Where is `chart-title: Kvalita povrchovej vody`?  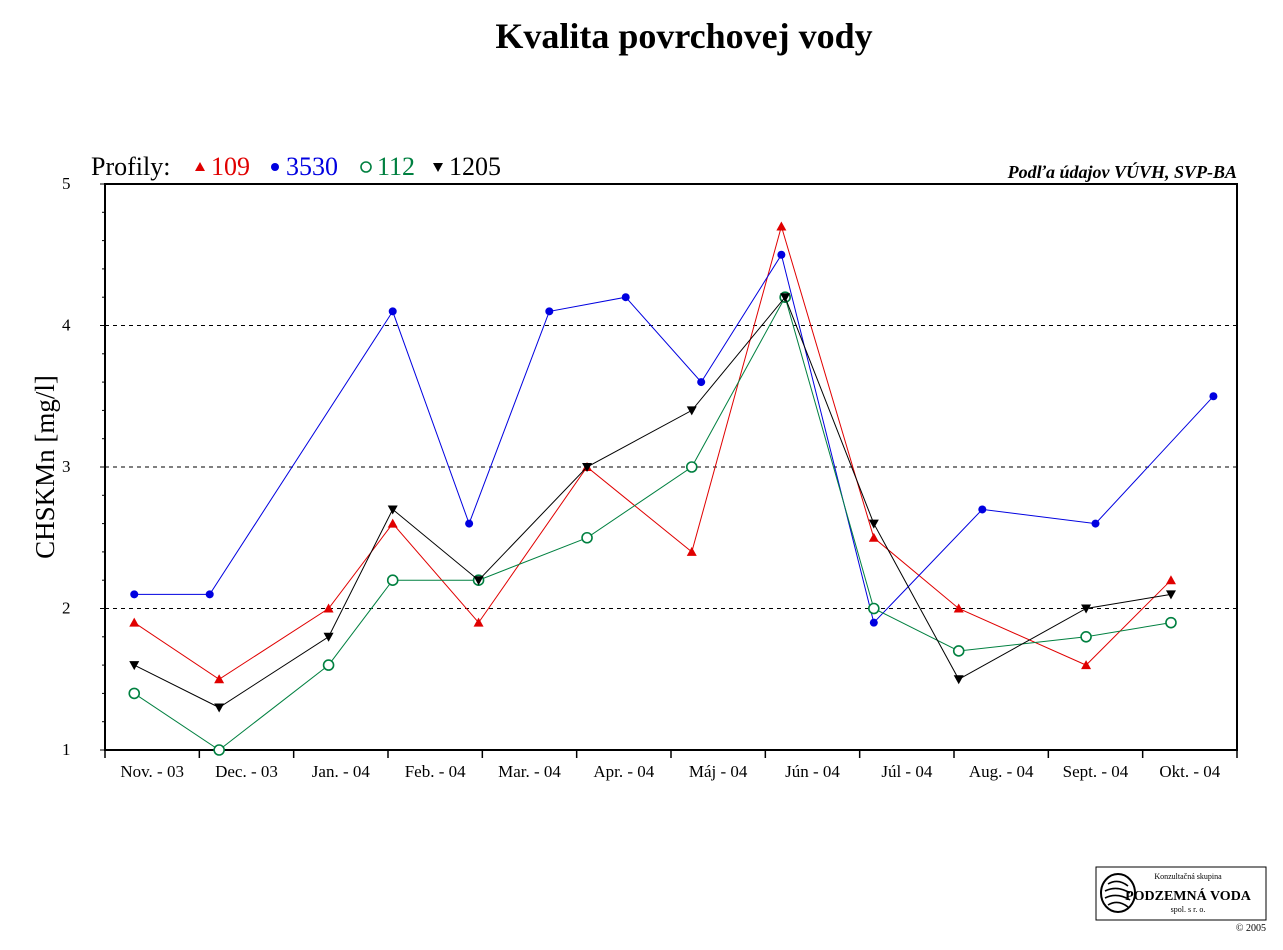
chart-title: Kvalita povrchovej vody is located at coordinates (683, 36).